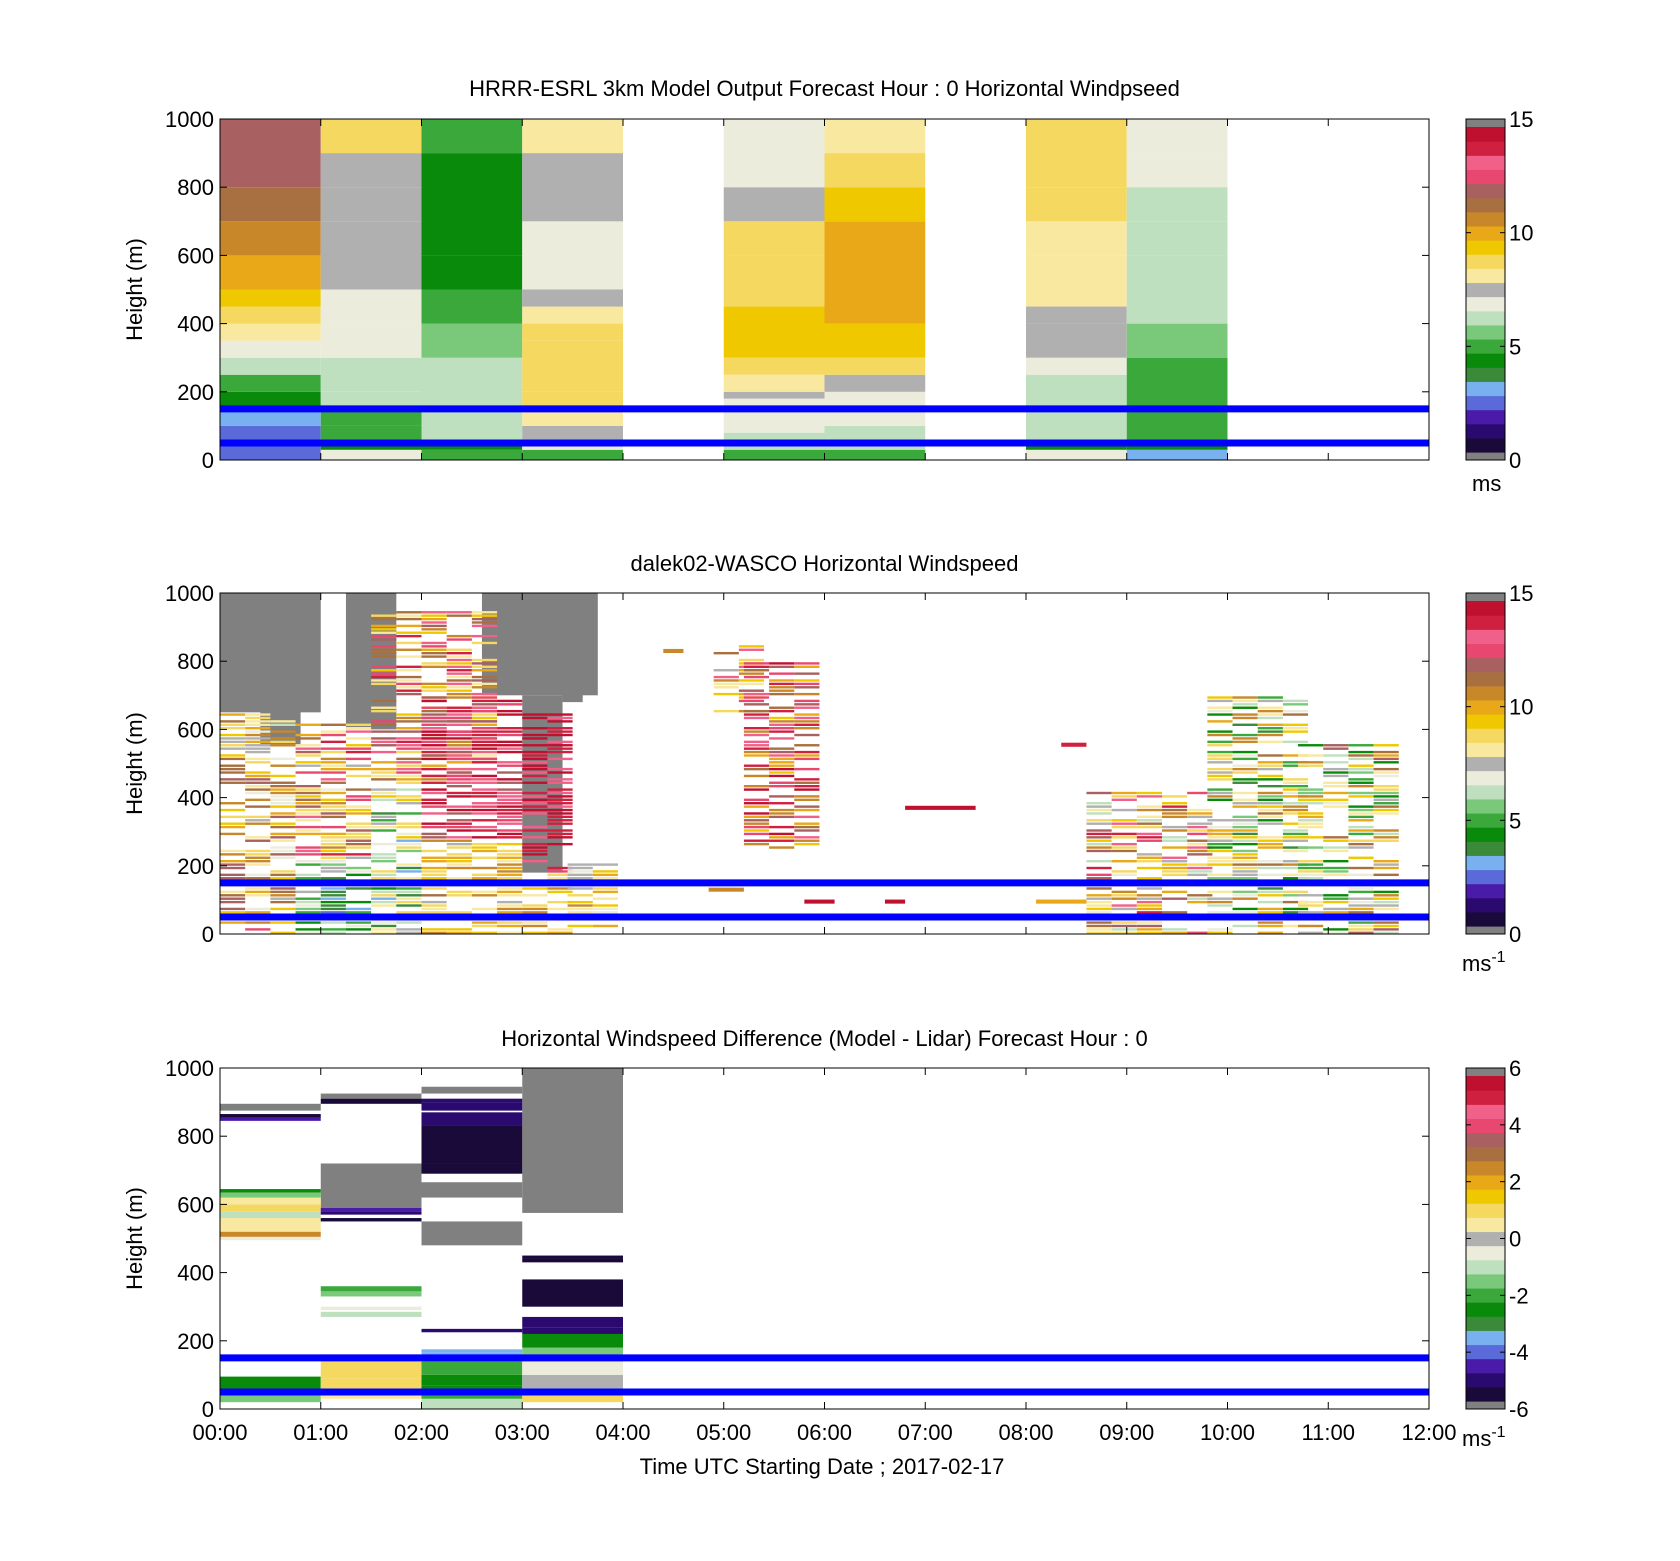 The image size is (1680, 1561). What do you see at coordinates (195, 1341) in the screenshot?
I see `y-tick-label: 200` at bounding box center [195, 1341].